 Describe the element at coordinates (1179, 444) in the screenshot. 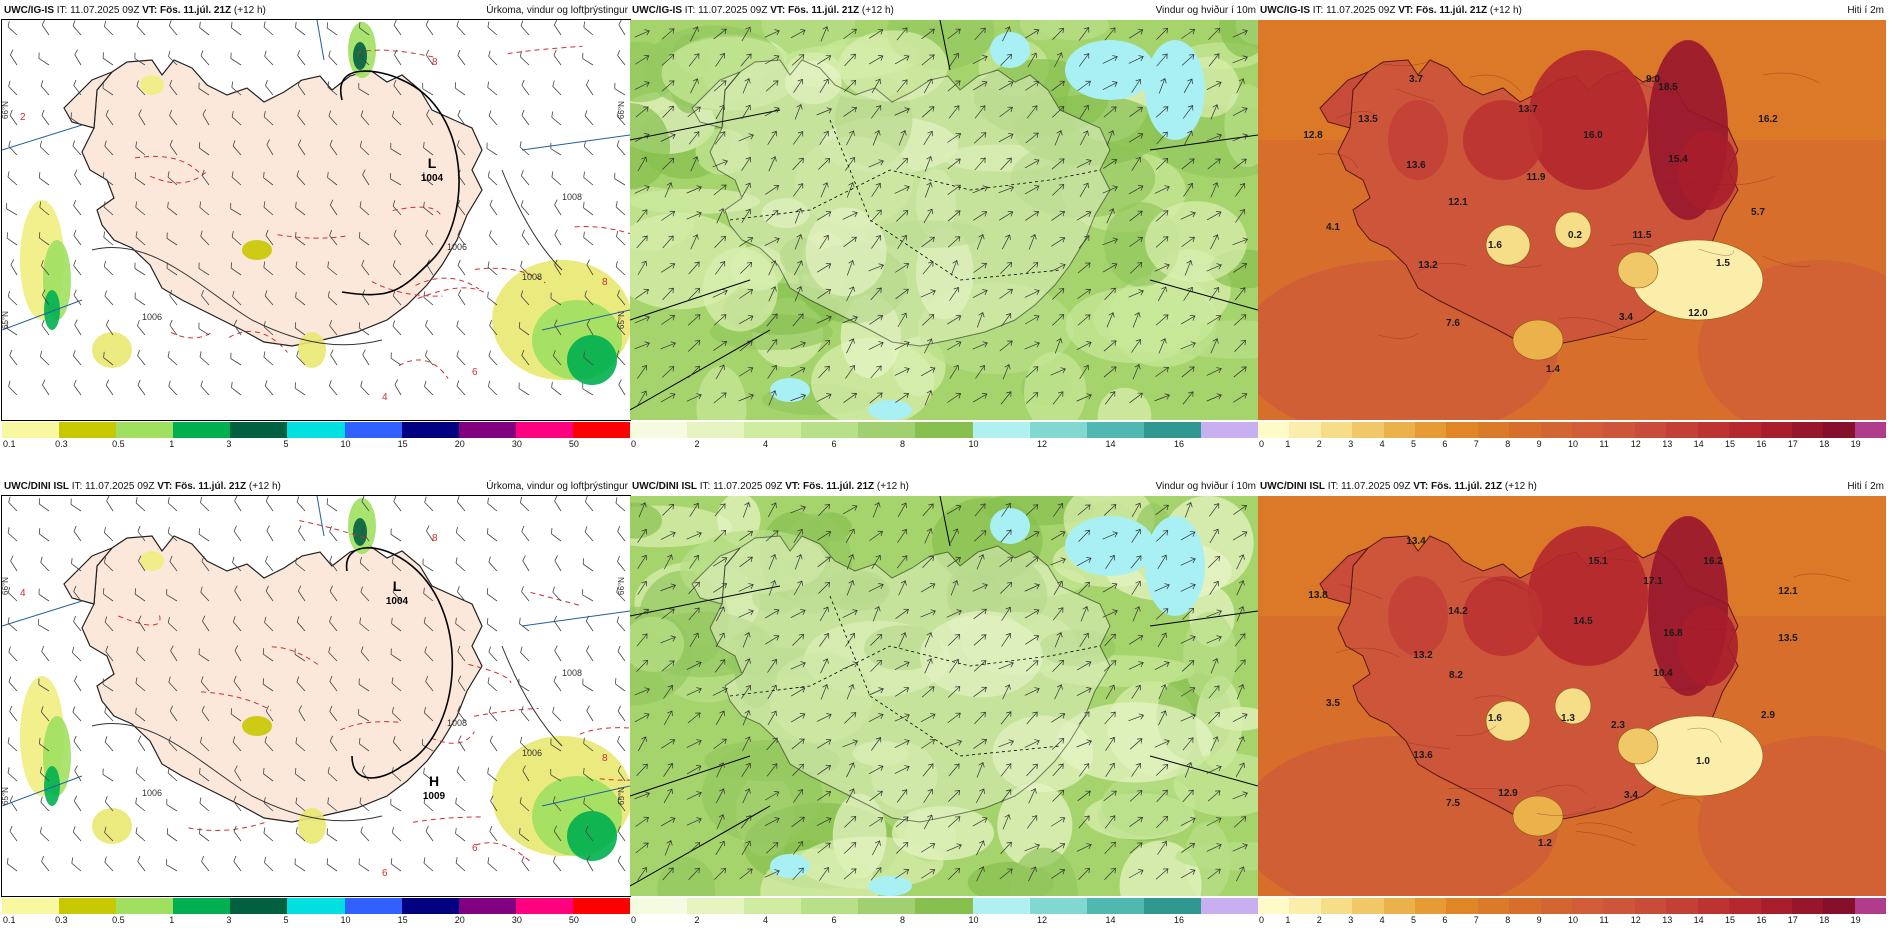

I see `legend-tick-label: 16` at that location.